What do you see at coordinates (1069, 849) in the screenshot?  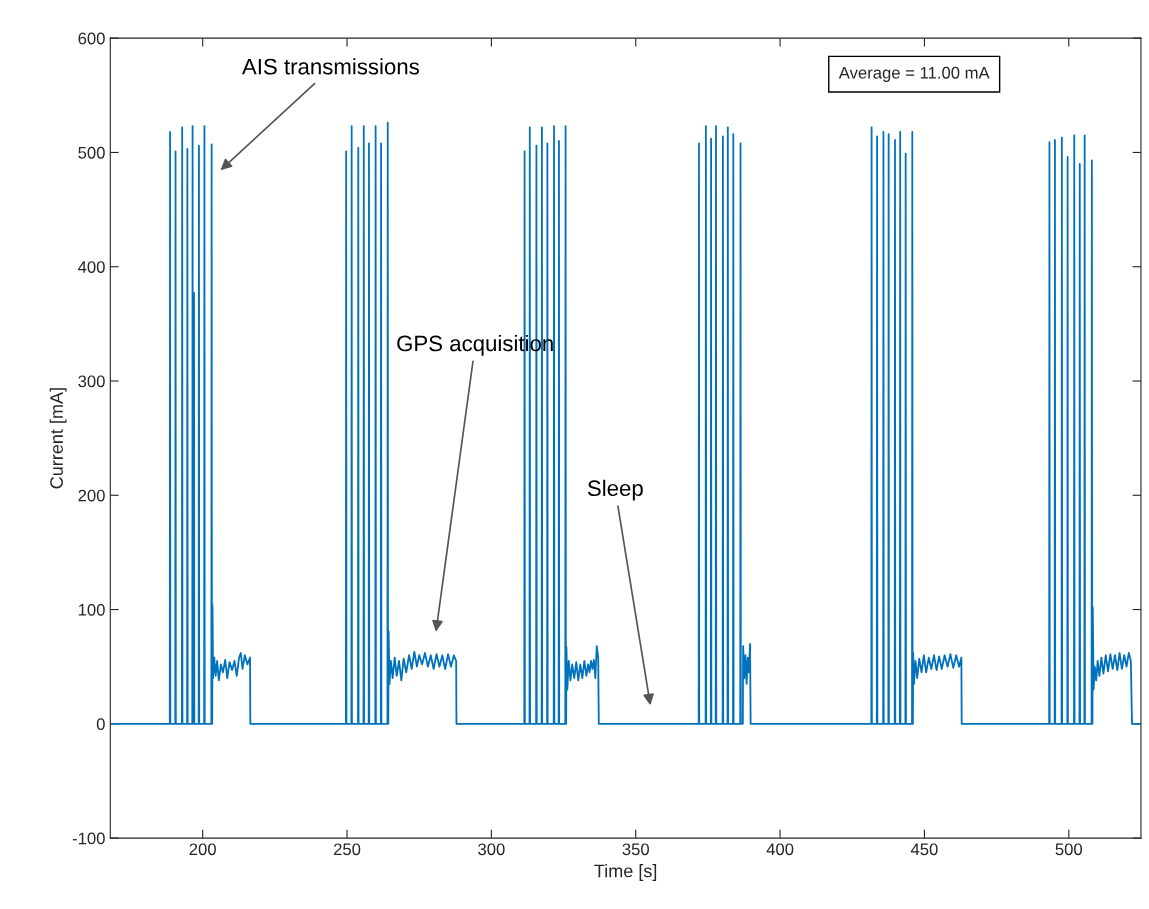 I see `x-tick-label: 500` at bounding box center [1069, 849].